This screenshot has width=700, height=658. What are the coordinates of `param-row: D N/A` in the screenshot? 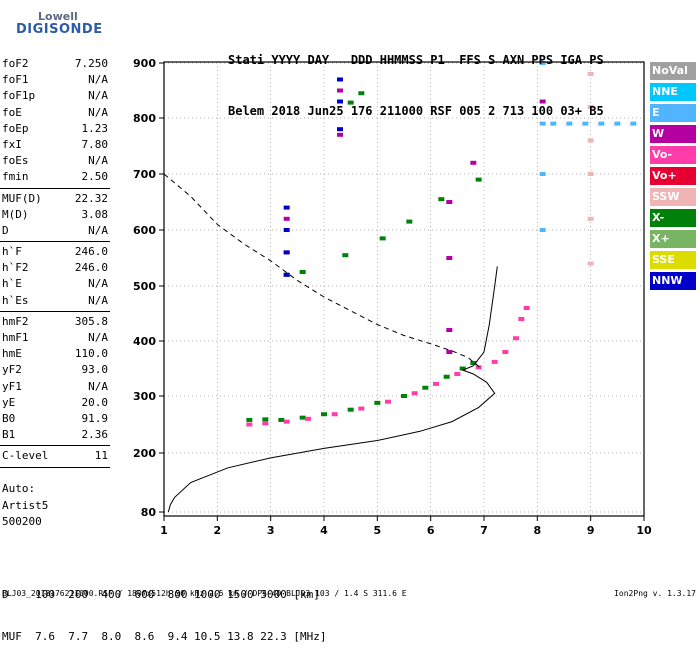 It's located at (55, 231).